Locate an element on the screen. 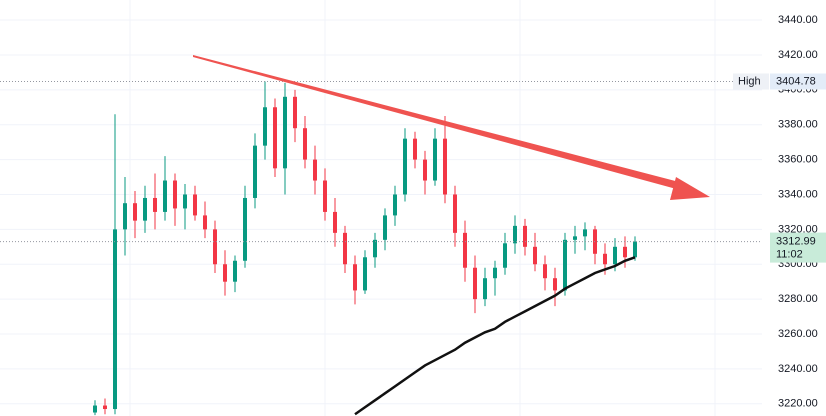 This screenshot has height=416, width=826. price-value: 3312.99 is located at coordinates (796, 242).